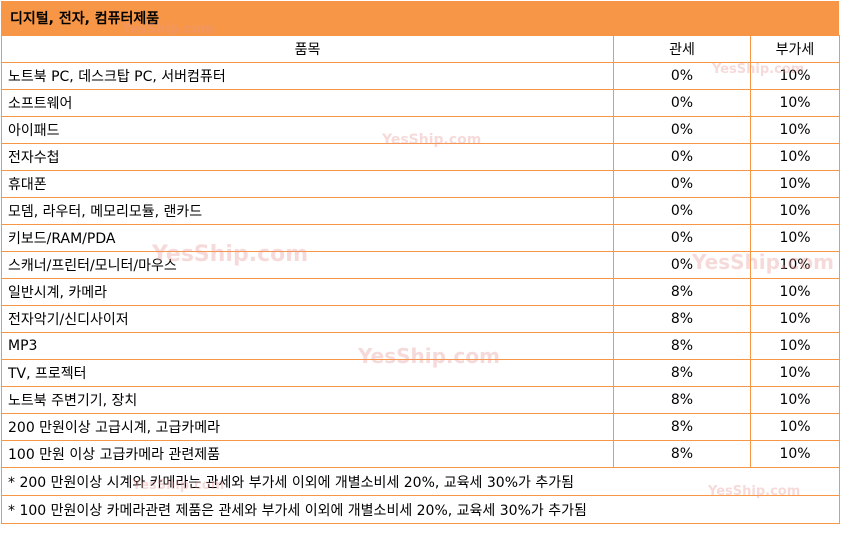 This screenshot has height=541, width=850. What do you see at coordinates (307, 76) in the screenshot?
I see `item-cell: 노트북 PC, 데스크탑 PC, 서버컴퓨터` at bounding box center [307, 76].